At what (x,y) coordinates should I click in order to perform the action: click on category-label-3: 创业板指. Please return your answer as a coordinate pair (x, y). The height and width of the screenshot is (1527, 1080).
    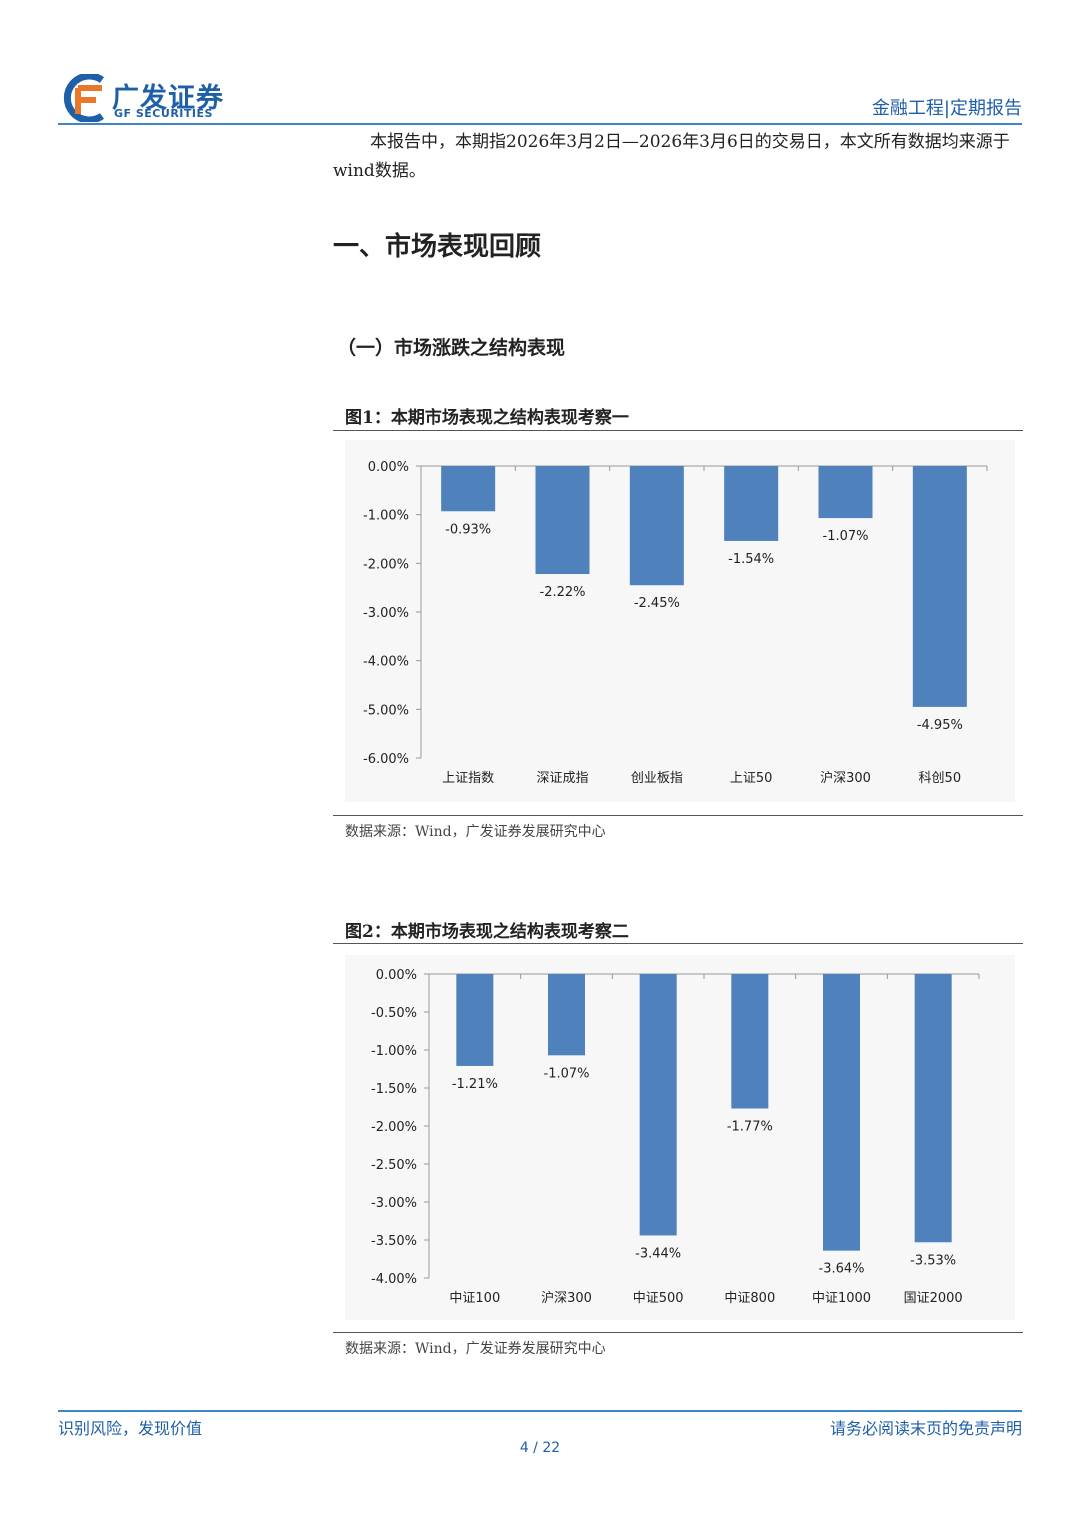
    Looking at the image, I should click on (657, 778).